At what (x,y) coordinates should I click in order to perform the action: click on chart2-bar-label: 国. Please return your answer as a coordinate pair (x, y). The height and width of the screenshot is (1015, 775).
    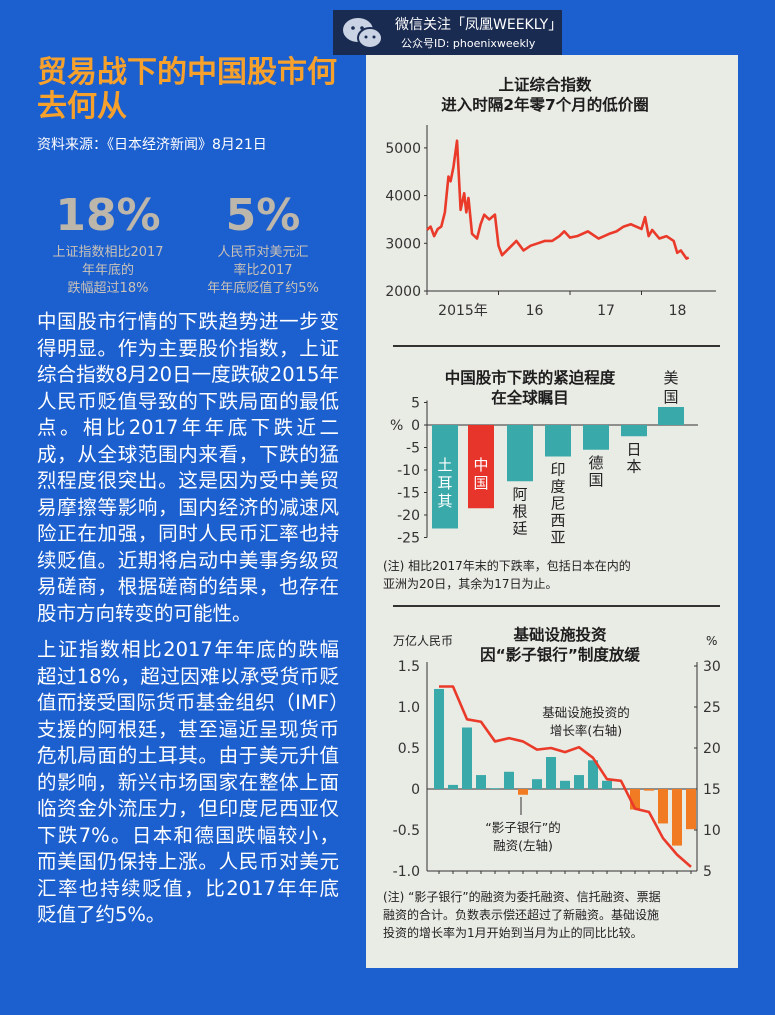
    Looking at the image, I should click on (670, 397).